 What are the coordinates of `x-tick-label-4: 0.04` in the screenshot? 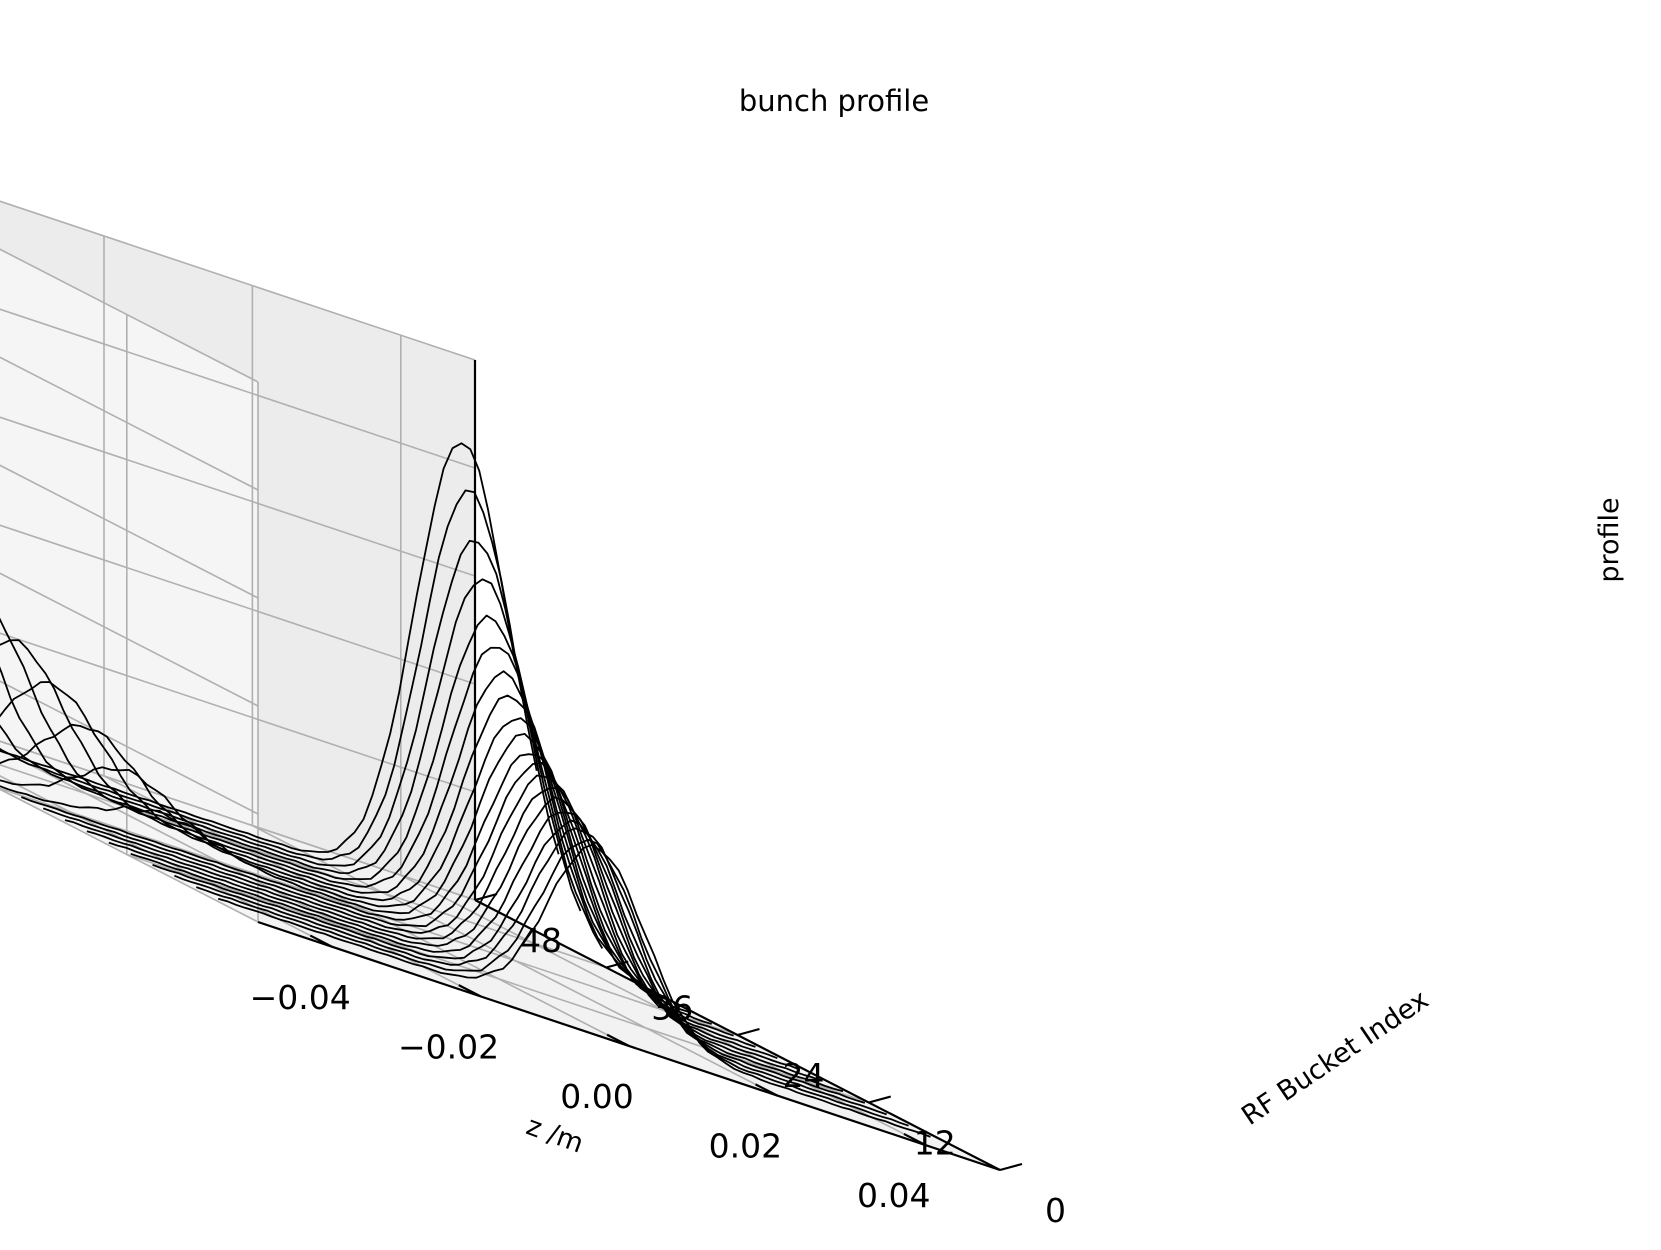 It's located at (893, 1195).